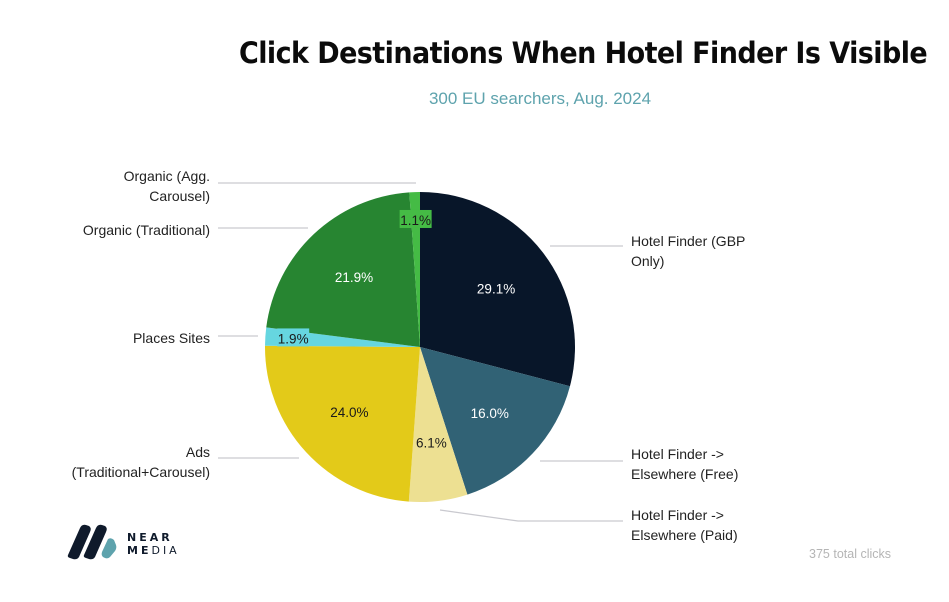 Image resolution: width=949 pixels, height=602 pixels. What do you see at coordinates (688, 241) in the screenshot?
I see `label-line: Hotel Finder (GBP` at bounding box center [688, 241].